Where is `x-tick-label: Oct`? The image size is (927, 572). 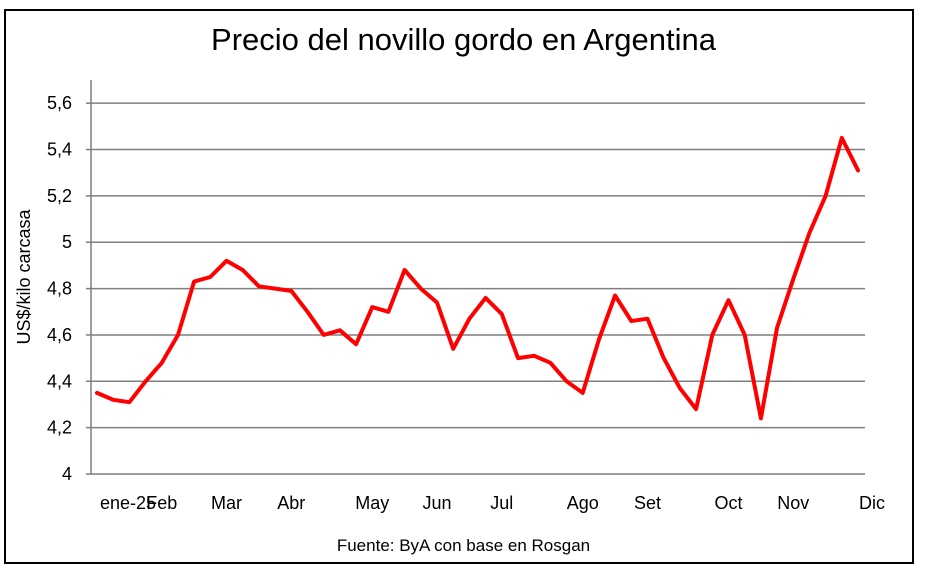
x-tick-label: Oct is located at coordinates (728, 503).